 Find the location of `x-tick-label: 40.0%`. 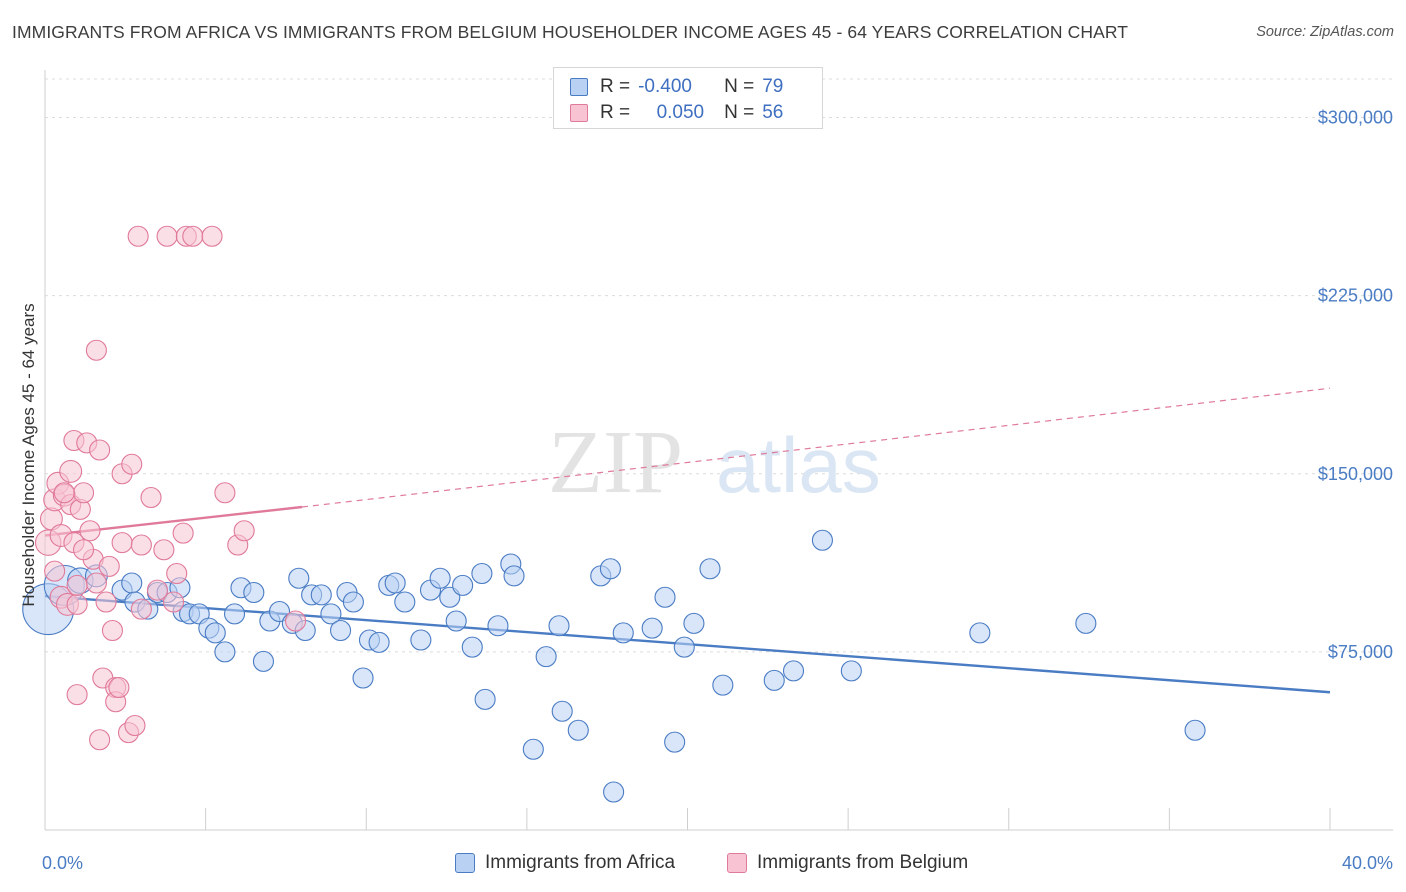

x-tick-label: 40.0% is located at coordinates (1367, 863).